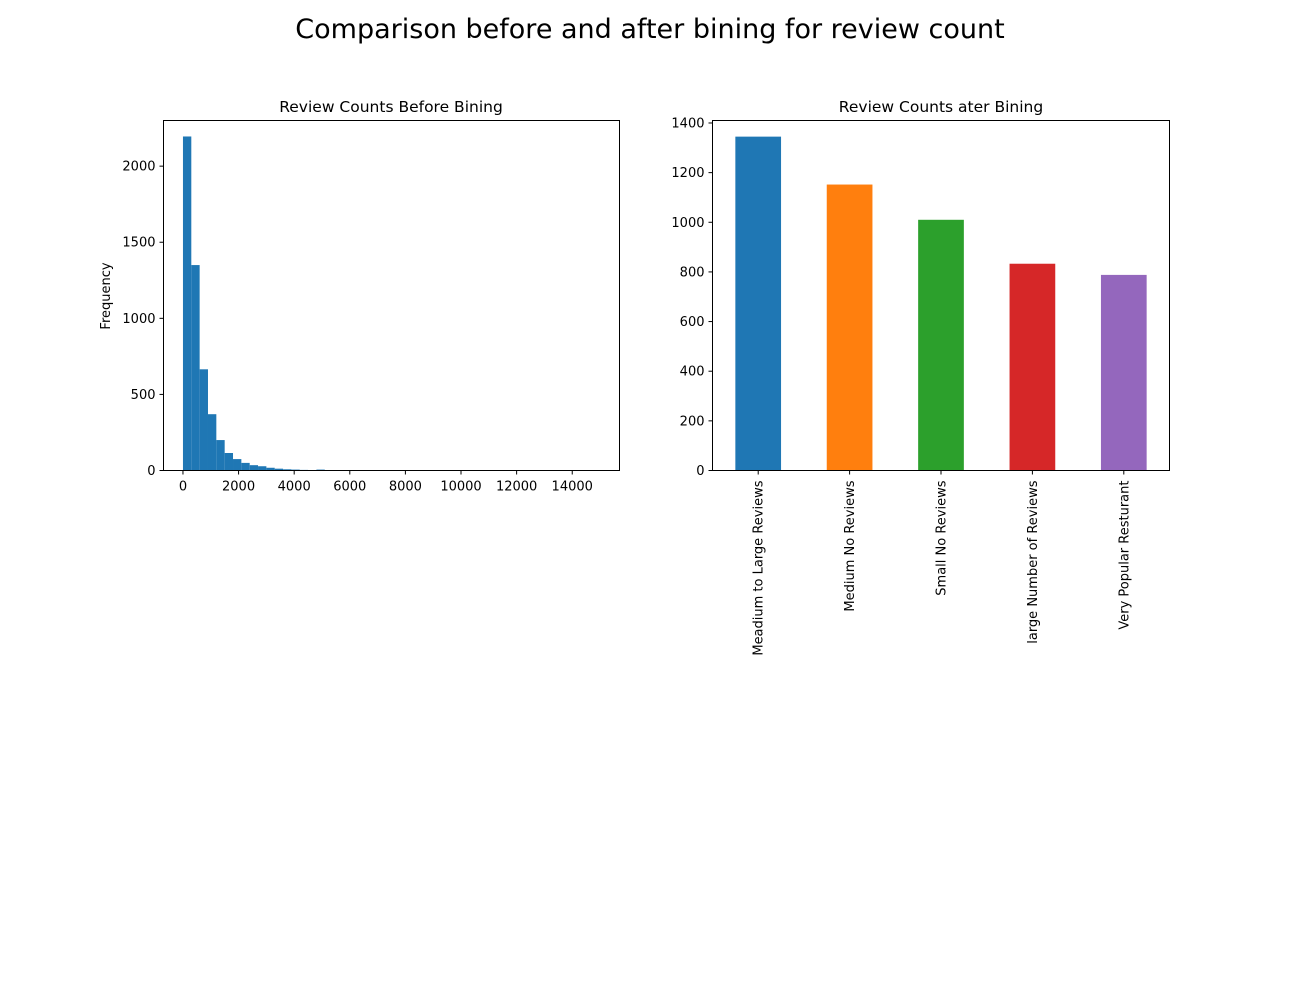 The width and height of the screenshot is (1300, 1000). I want to click on binned-y-tick-label: 1000, so click(687, 223).